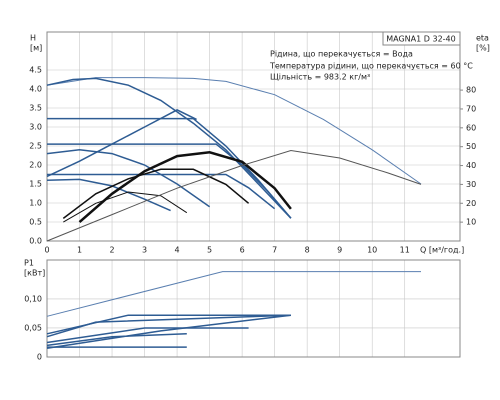  I want to click on y-unit: [кВт], so click(34, 273).